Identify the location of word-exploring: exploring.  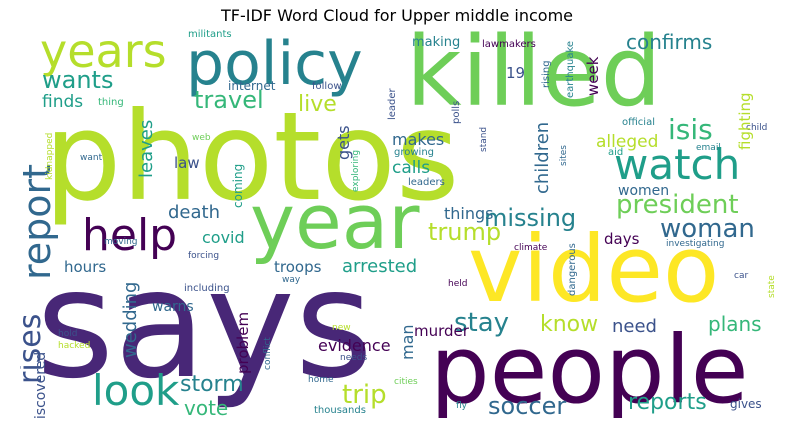
(356, 170).